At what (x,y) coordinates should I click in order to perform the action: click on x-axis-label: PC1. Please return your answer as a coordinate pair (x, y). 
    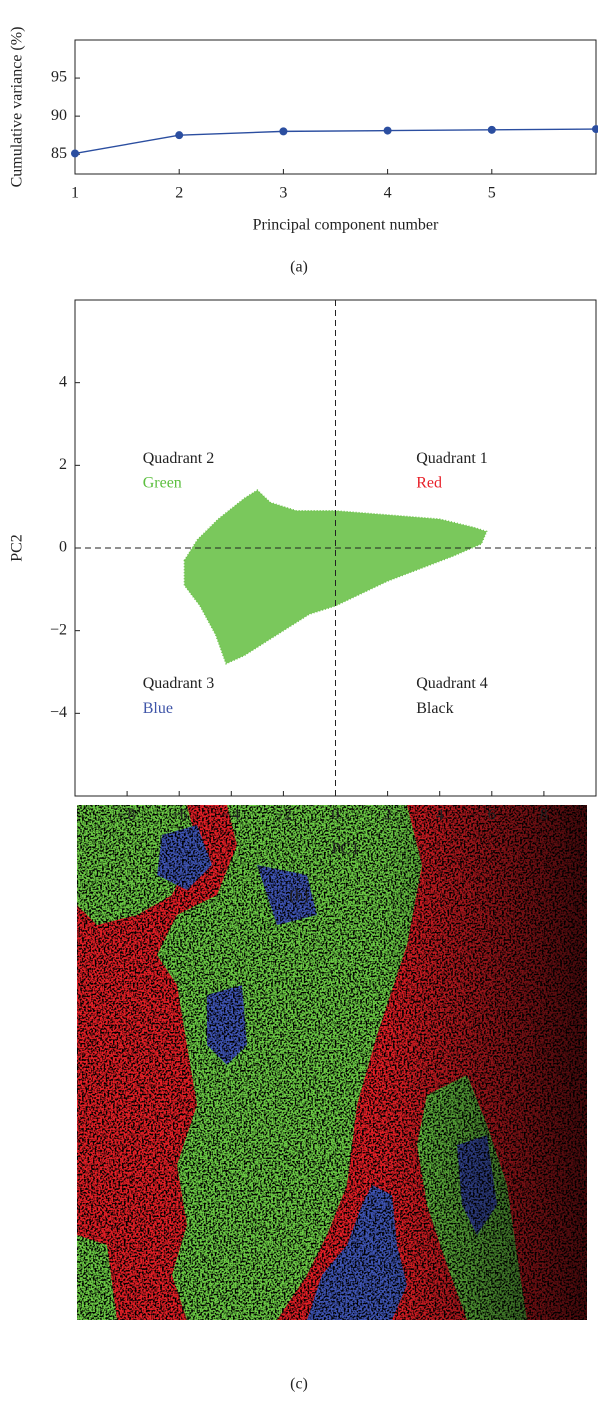
    Looking at the image, I should click on (346, 849).